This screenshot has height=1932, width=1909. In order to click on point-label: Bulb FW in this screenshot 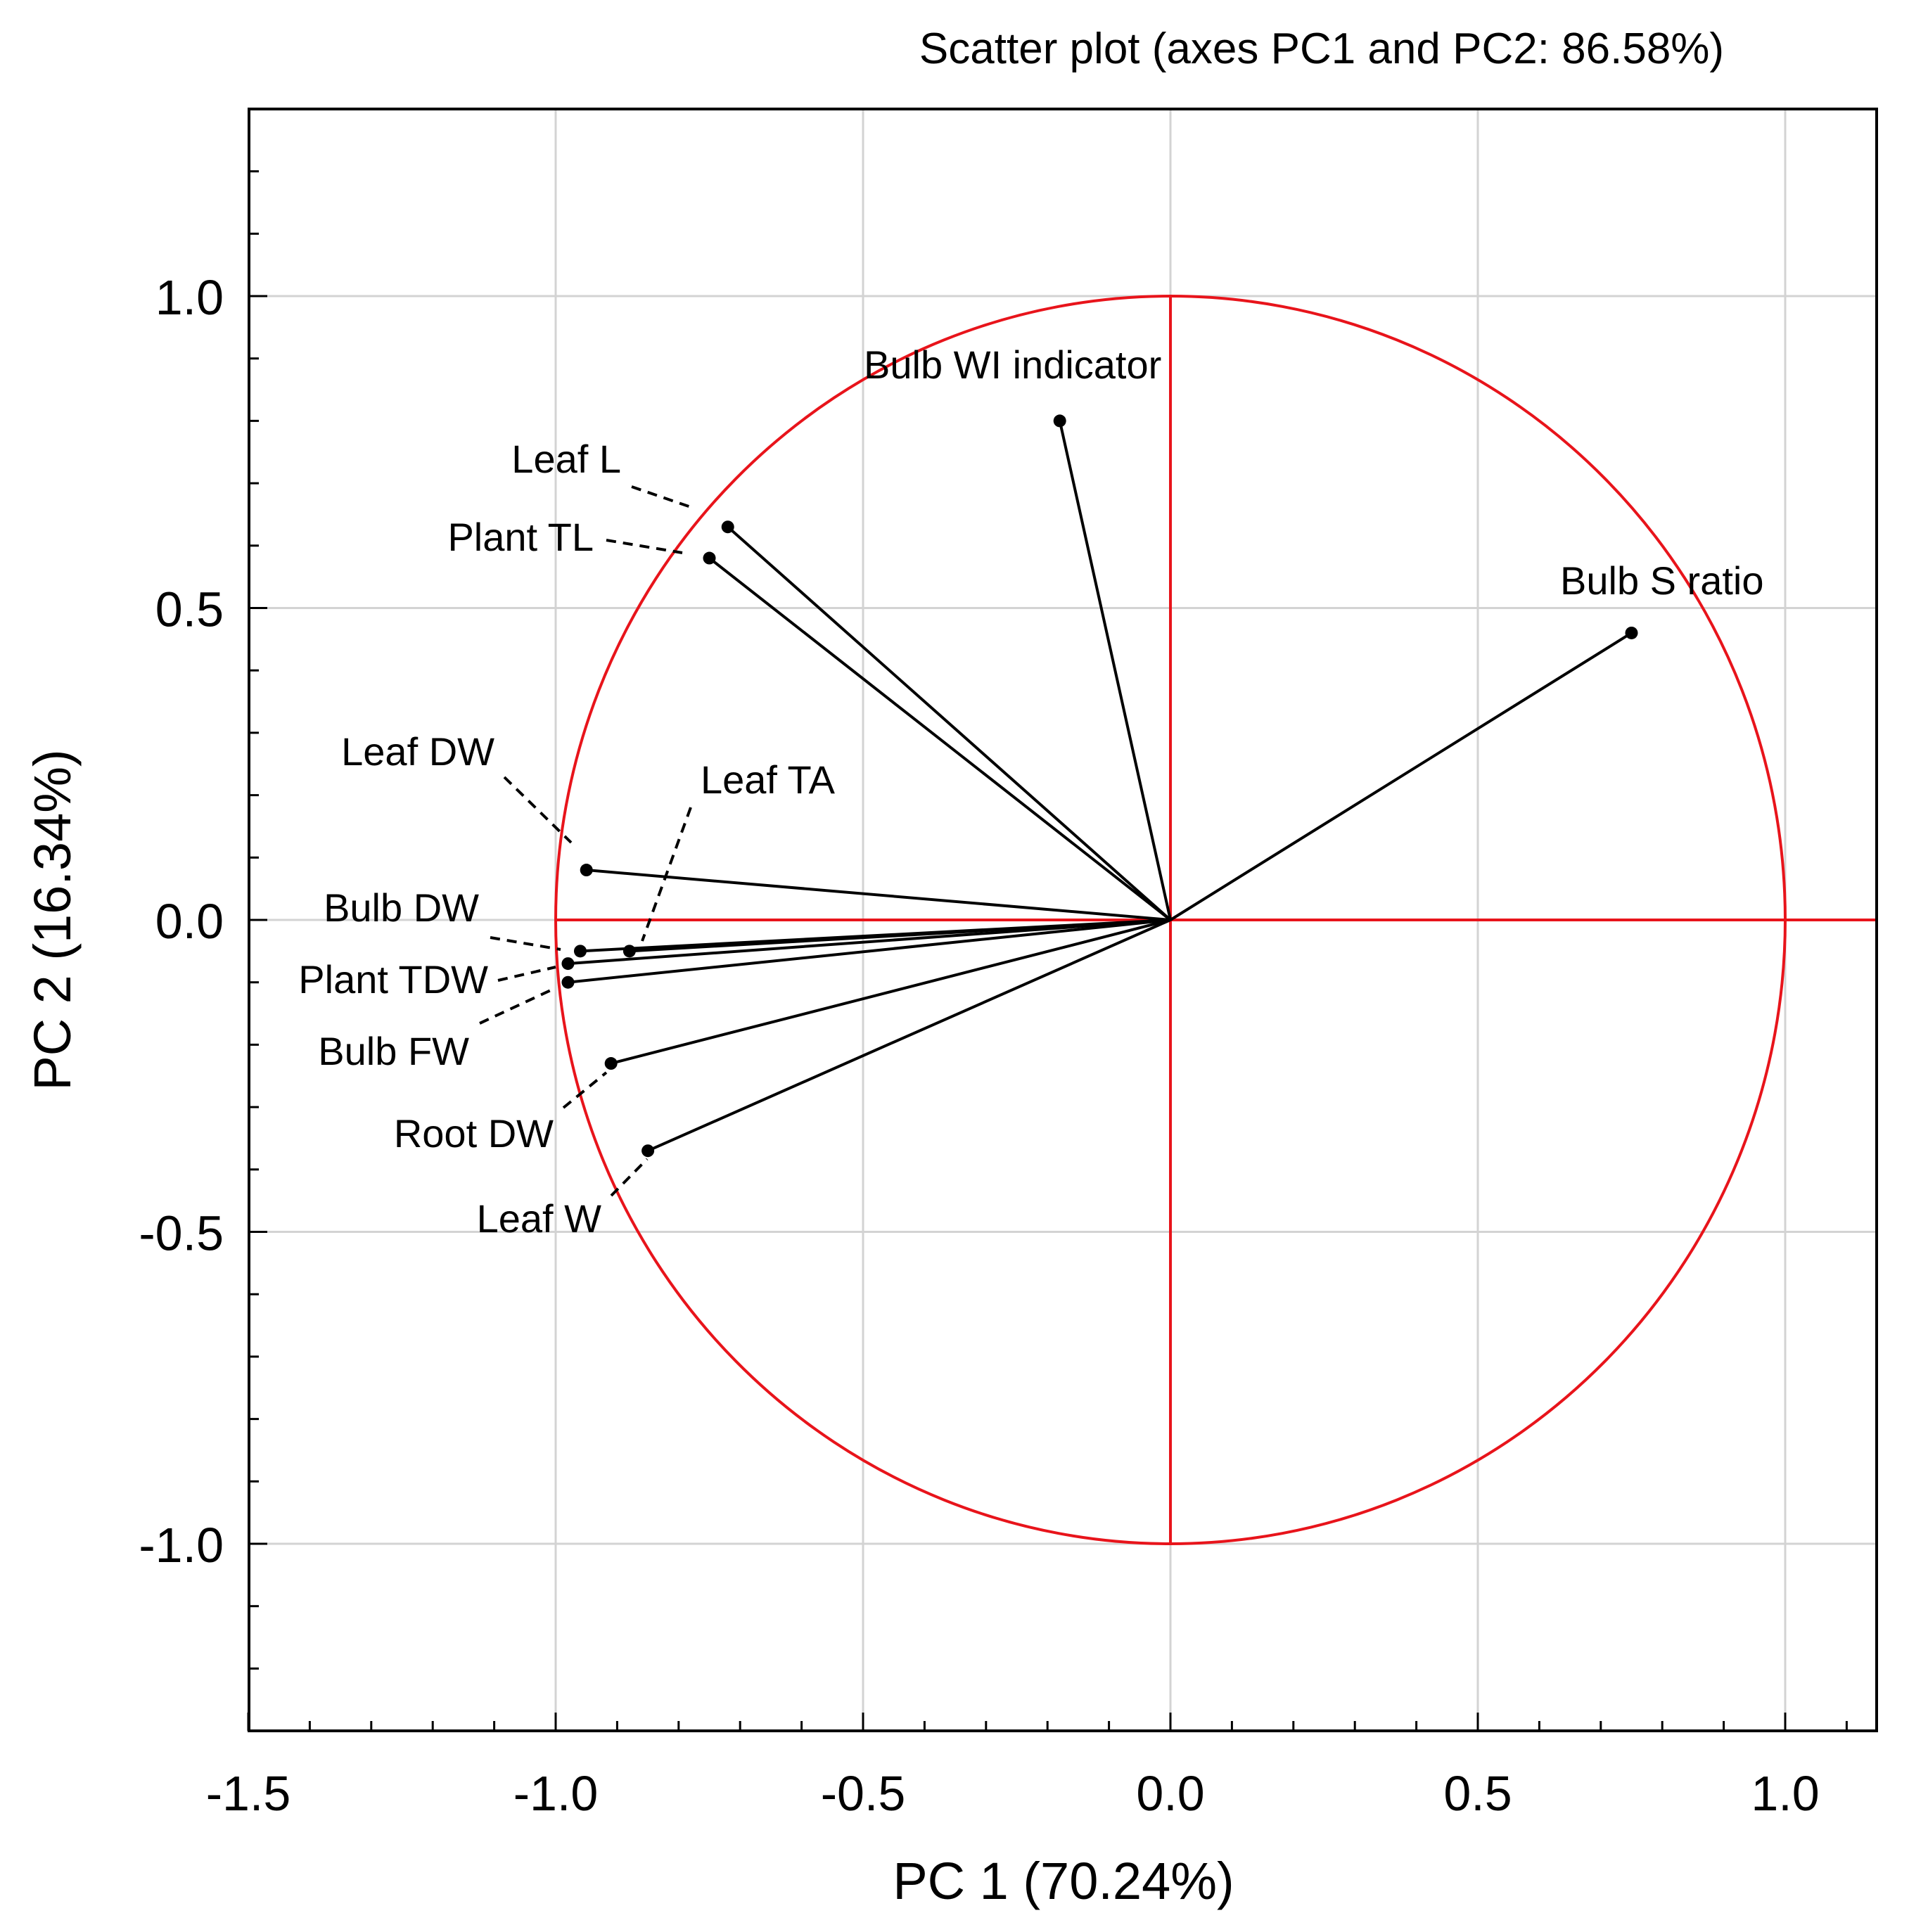, I will do `click(393, 1051)`.